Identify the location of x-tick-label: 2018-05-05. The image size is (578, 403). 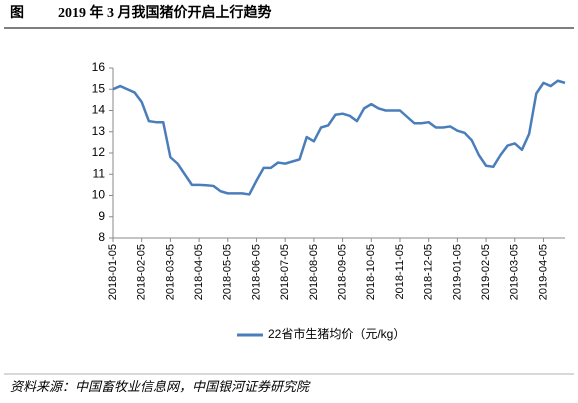
(228, 272).